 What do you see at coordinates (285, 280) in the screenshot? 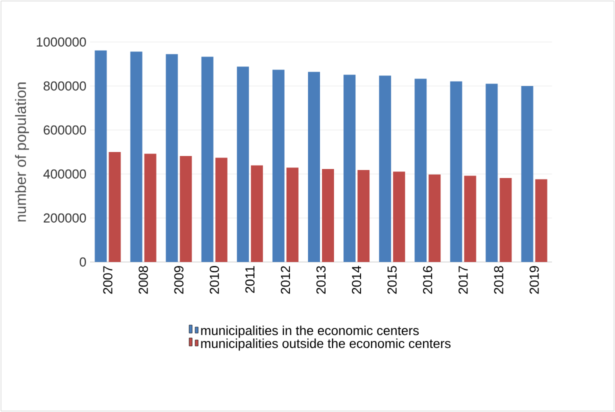
I see `x-tick-label: 2012` at bounding box center [285, 280].